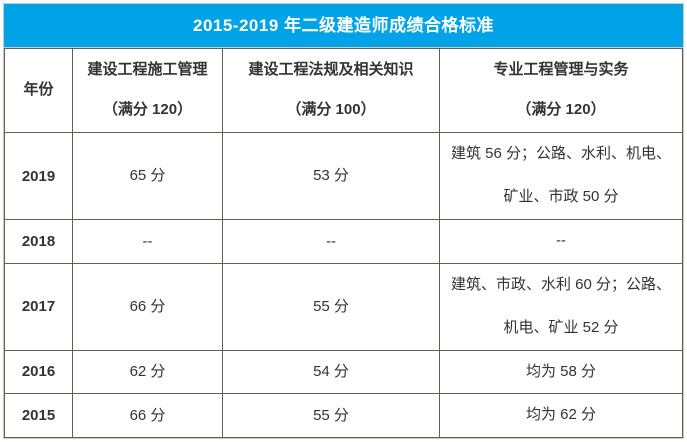  Describe the element at coordinates (38, 372) in the screenshot. I see `year-cell: 2016` at that location.